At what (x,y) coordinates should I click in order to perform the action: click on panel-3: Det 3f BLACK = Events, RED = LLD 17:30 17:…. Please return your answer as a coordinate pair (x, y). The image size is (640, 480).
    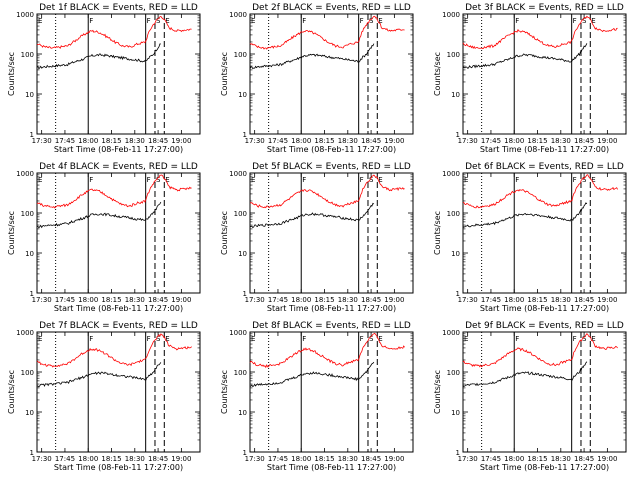
    Looking at the image, I should click on (530, 78).